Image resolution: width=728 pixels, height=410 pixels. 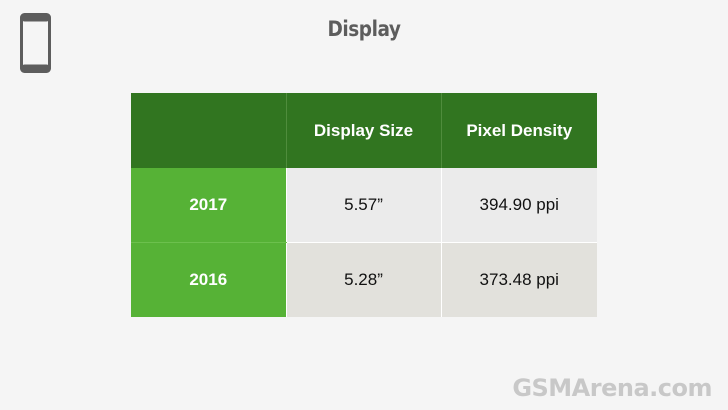 I want to click on header-display-size: Display Size, so click(x=364, y=130).